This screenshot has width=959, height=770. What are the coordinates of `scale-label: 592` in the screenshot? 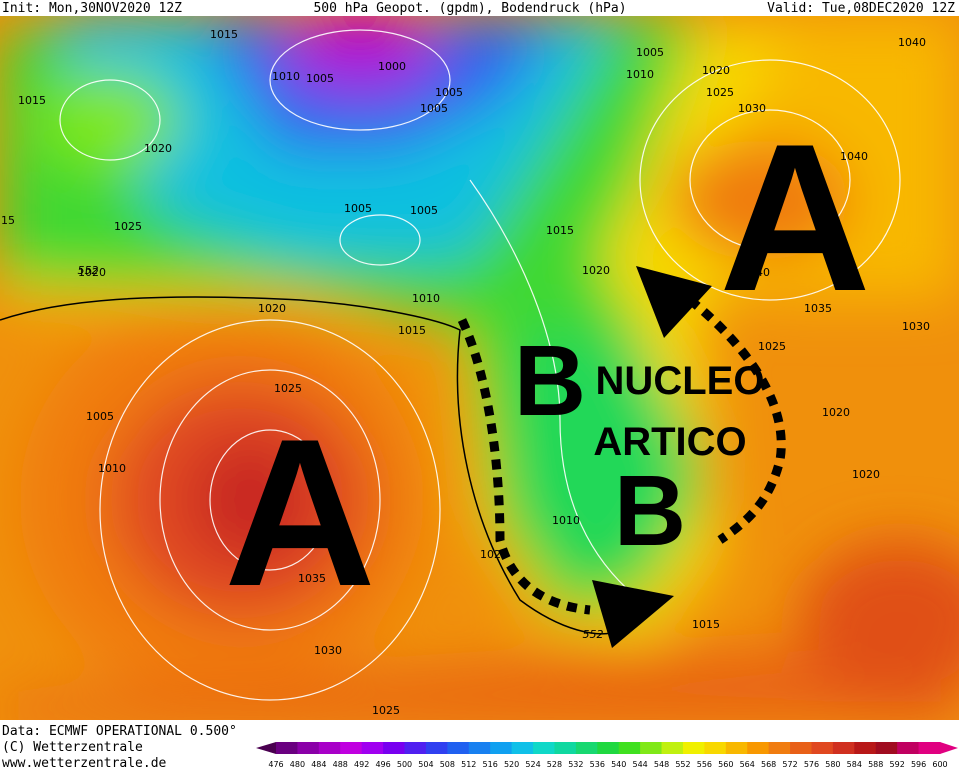 It's located at (897, 764).